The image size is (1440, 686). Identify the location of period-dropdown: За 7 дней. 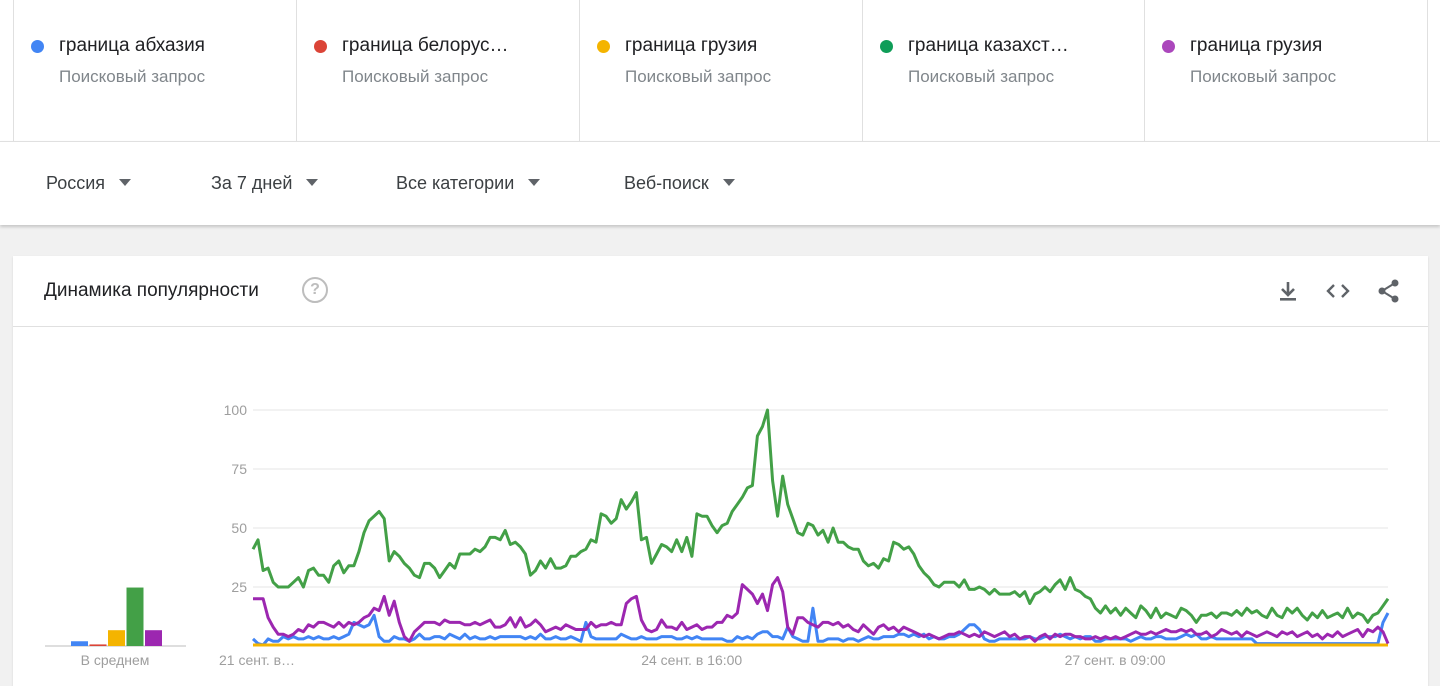
(265, 183).